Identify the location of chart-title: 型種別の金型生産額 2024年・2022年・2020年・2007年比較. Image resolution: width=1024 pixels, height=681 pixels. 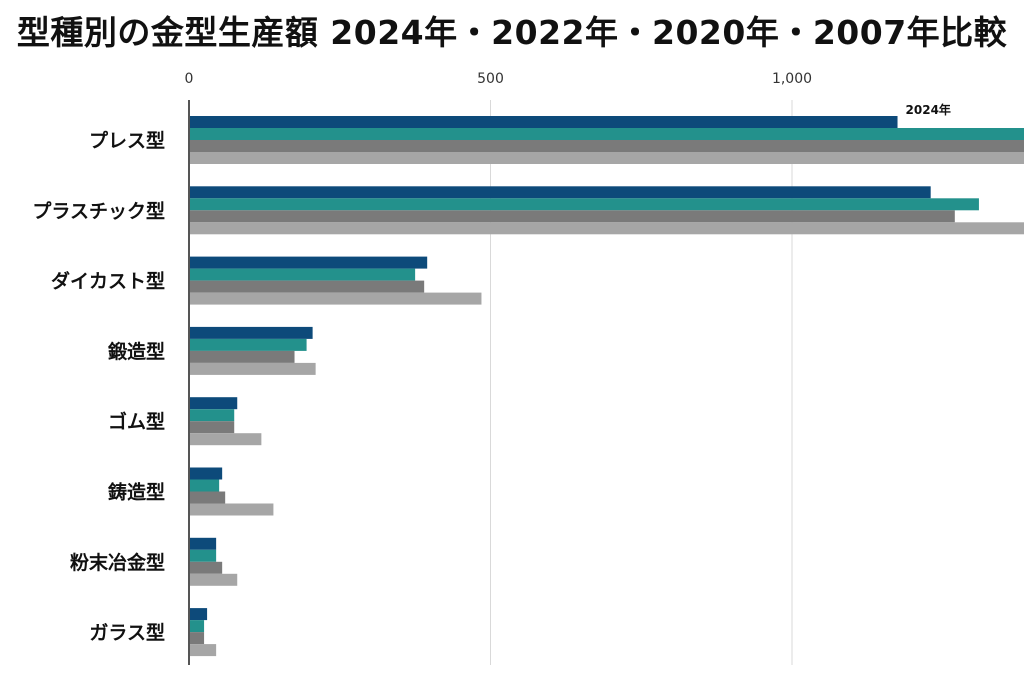
(512, 32).